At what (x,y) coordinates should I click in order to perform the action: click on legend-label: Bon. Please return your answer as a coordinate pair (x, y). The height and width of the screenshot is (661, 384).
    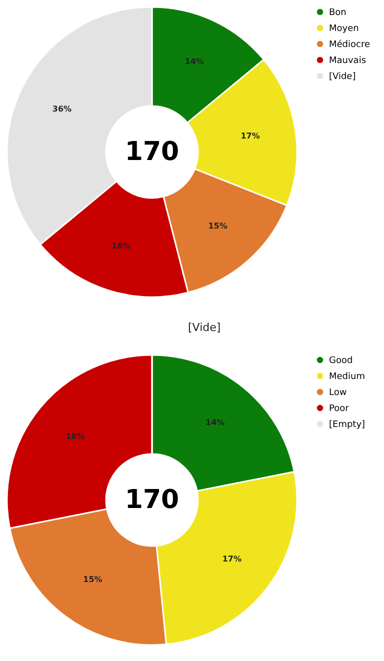
    Looking at the image, I should click on (337, 13).